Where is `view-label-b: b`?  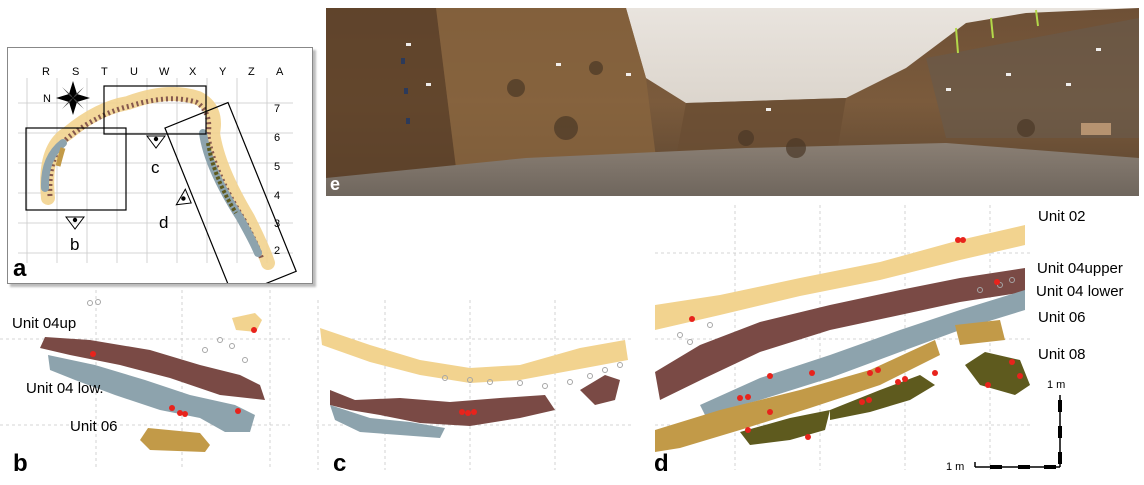
view-label-b: b is located at coordinates (75, 244).